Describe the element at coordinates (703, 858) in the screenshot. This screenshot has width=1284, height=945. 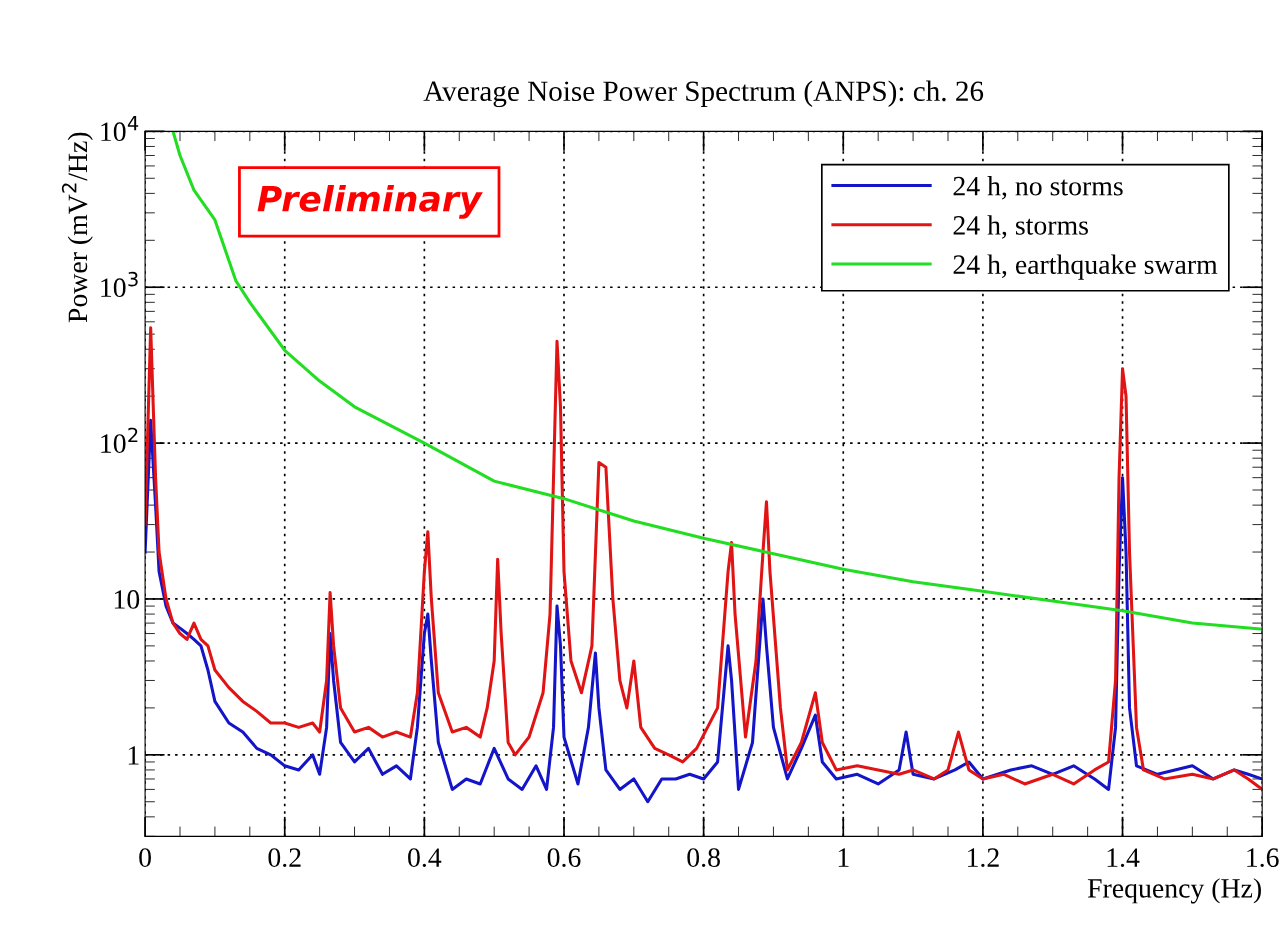
I see `x-tick-label: 0.8` at that location.